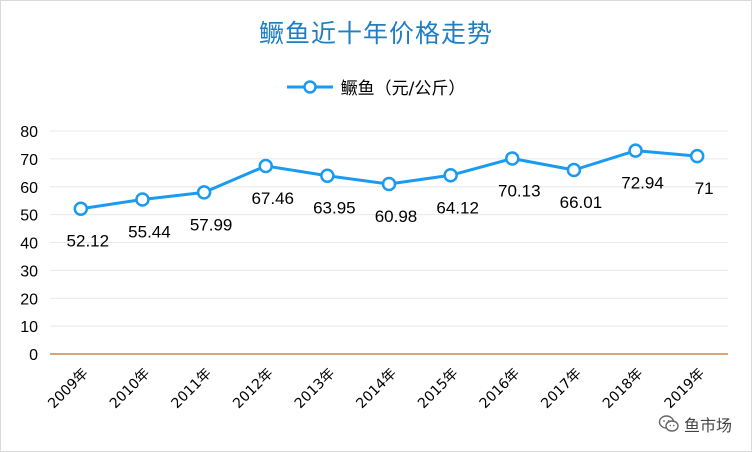 The image size is (752, 452). I want to click on data-label: 63.95, so click(334, 208).